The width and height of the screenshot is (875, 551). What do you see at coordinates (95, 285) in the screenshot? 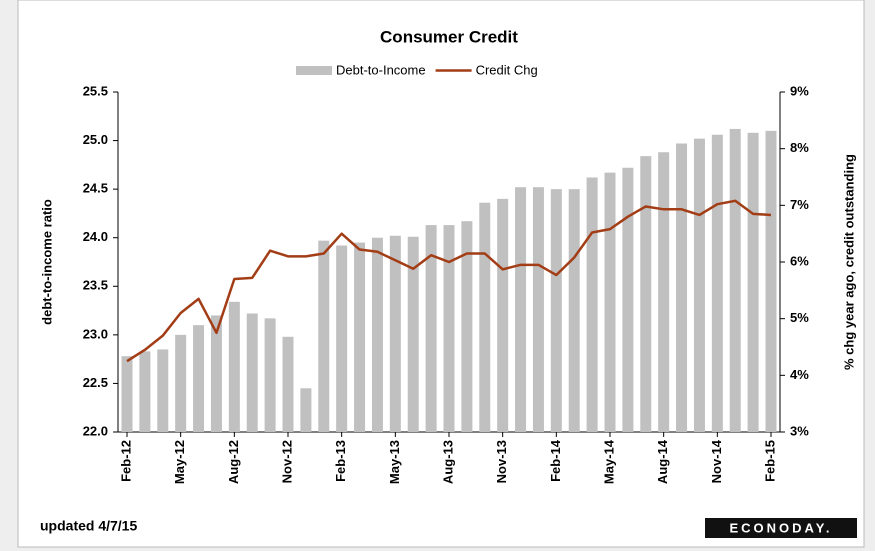
I see `y-tick-label: 23.5` at bounding box center [95, 285].